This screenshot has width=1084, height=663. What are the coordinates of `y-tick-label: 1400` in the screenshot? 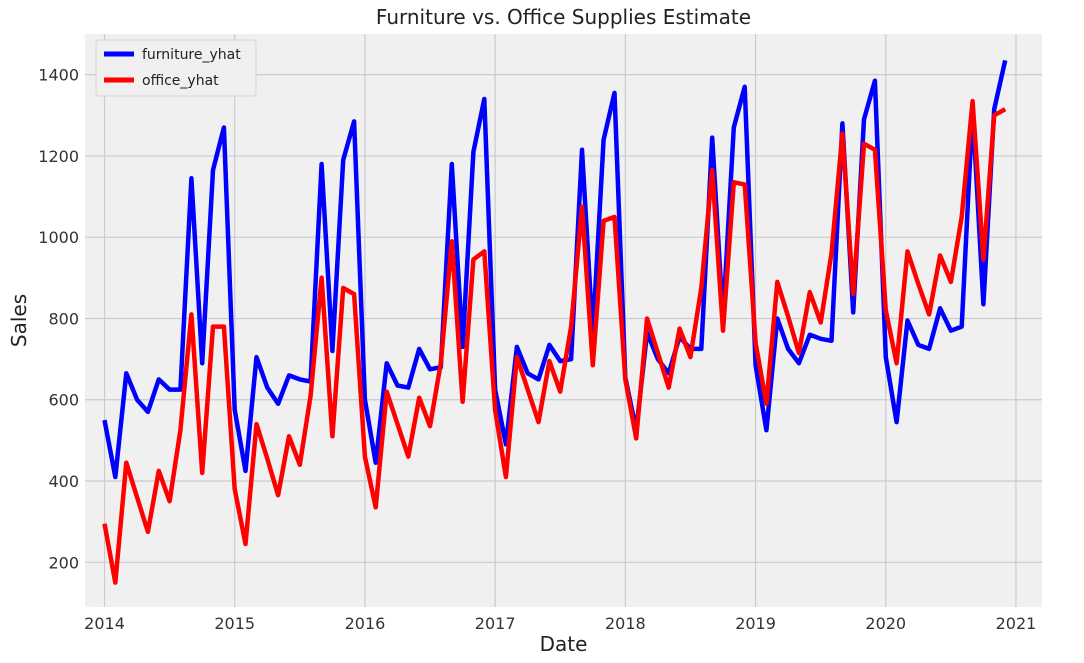 It's located at (58, 75).